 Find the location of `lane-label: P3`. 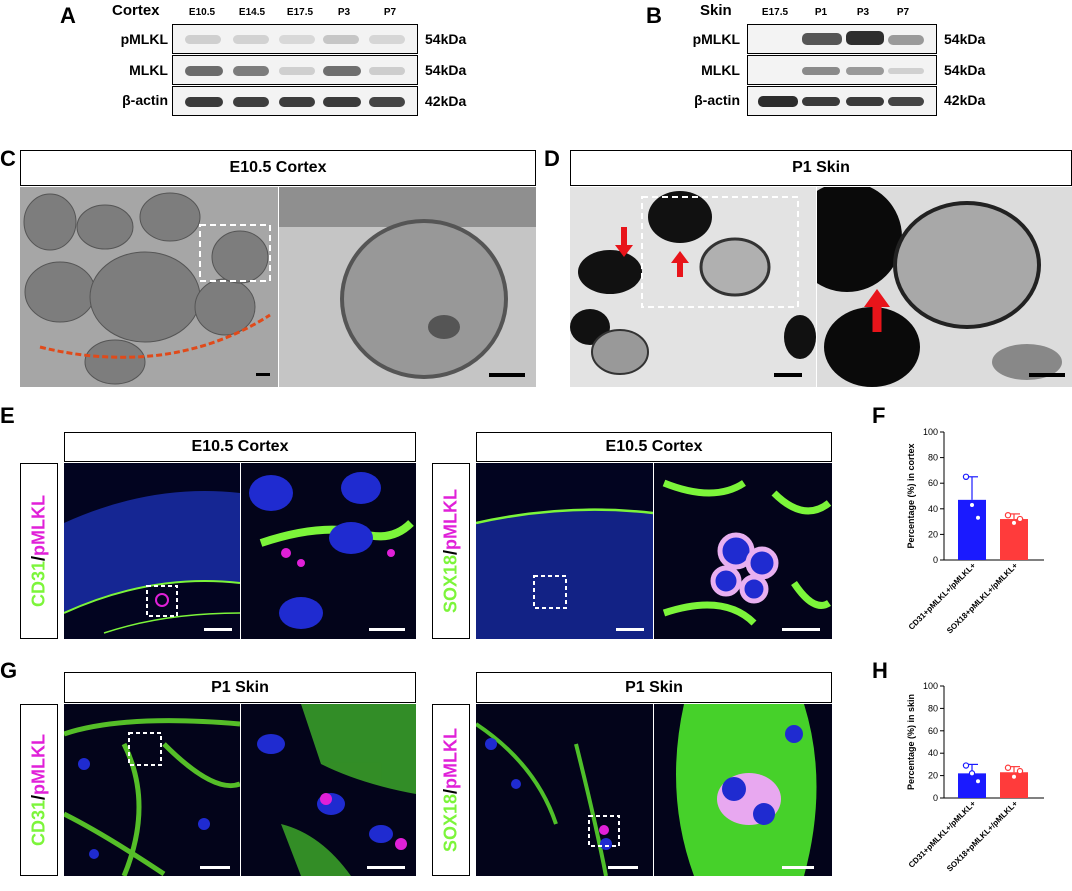

lane-label: P3 is located at coordinates (863, 12).